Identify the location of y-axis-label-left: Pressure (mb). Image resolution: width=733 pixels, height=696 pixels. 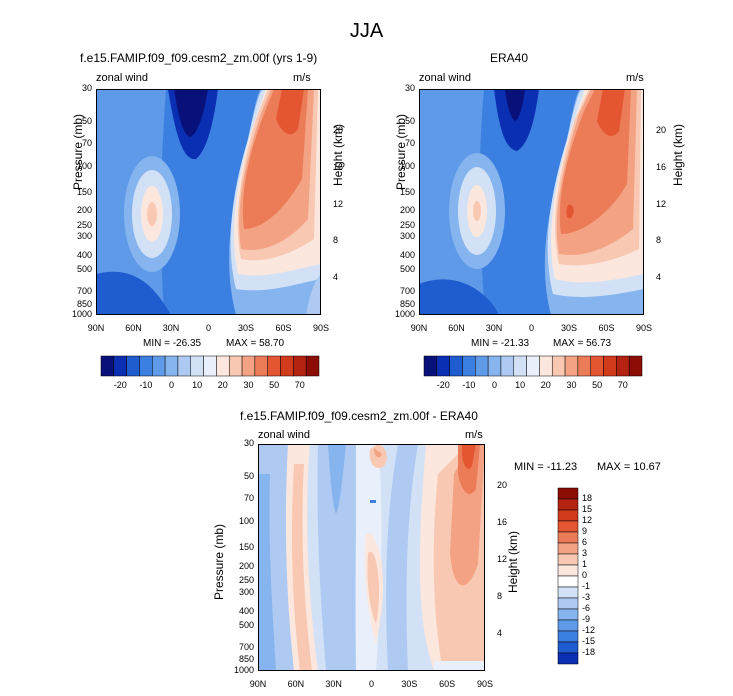
(78, 151).